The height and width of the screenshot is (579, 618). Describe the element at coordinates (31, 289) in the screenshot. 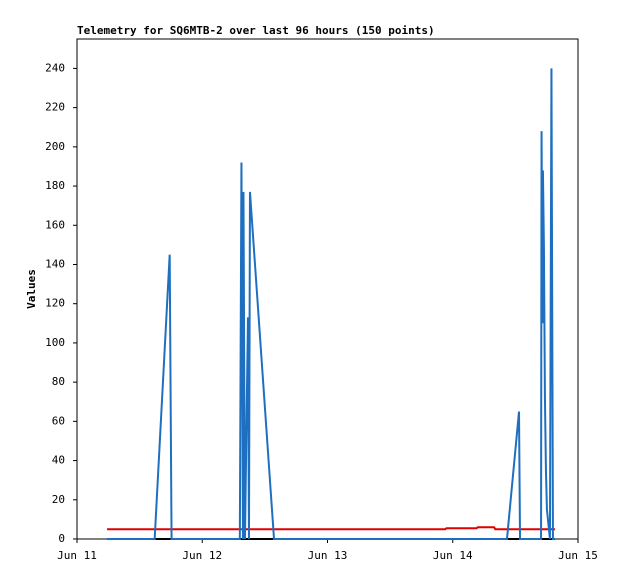

I see `y-axis-label: Values` at that location.